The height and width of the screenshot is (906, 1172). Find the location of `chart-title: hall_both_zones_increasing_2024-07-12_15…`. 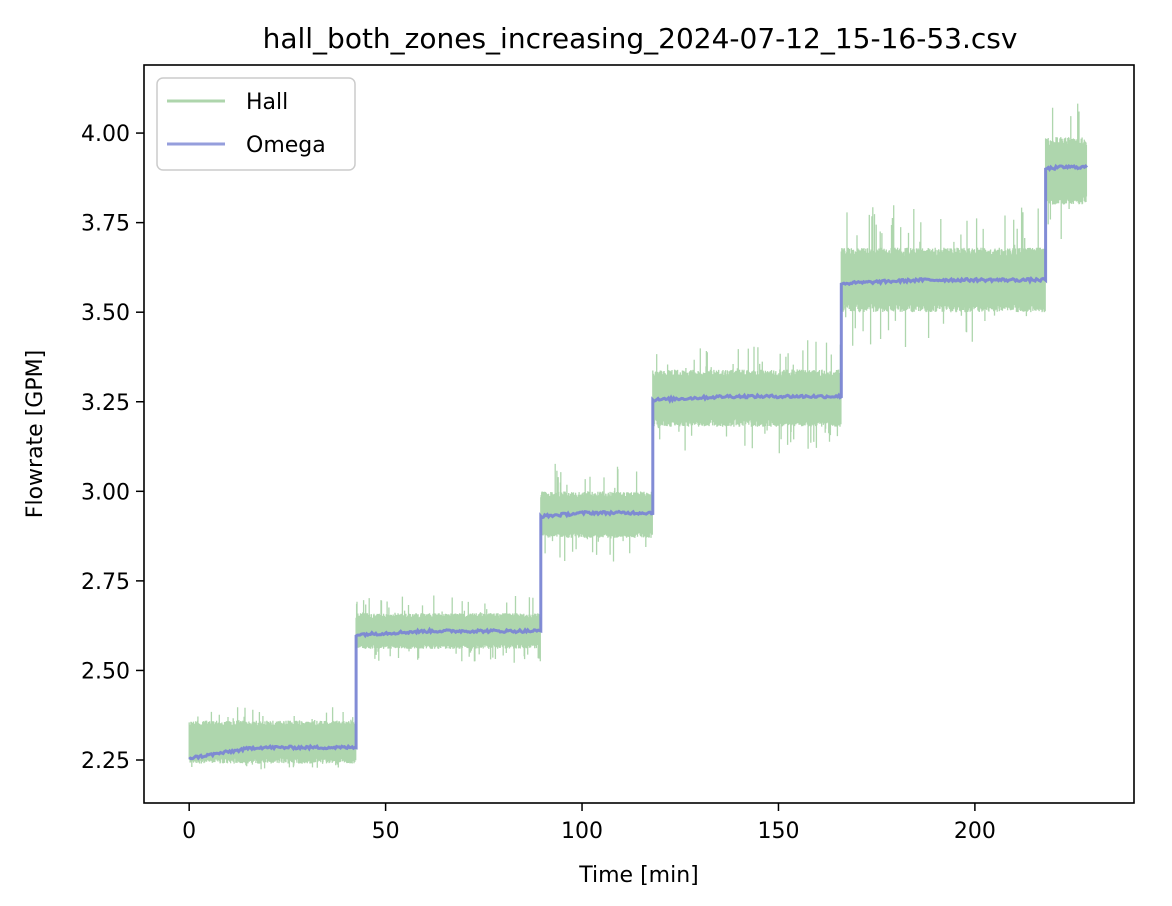

chart-title: hall_both_zones_increasing_2024-07-12_15… is located at coordinates (640, 38).